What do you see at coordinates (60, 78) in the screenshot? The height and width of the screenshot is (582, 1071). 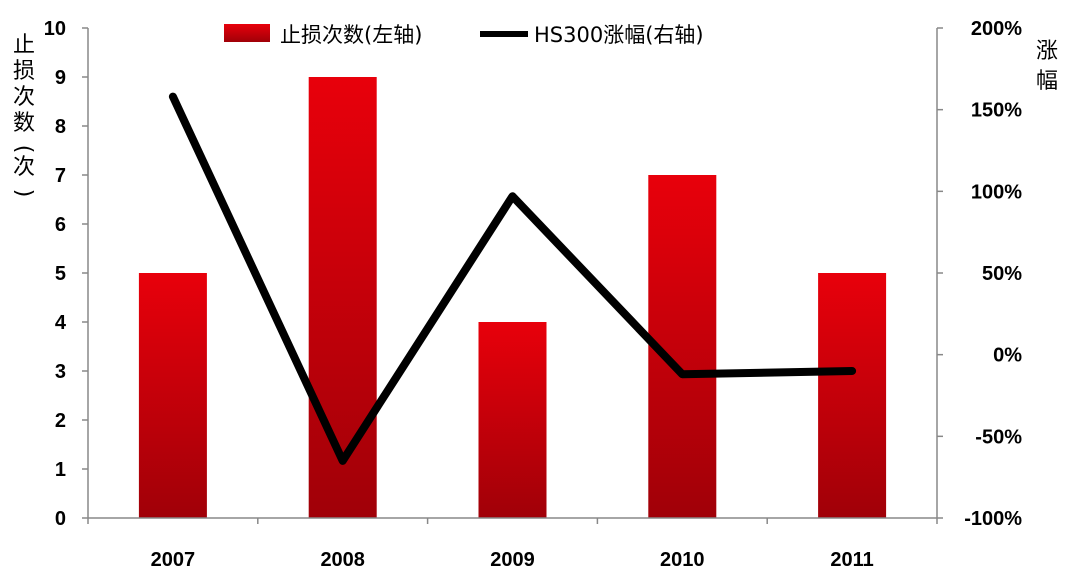 I see `left-tick-label: 9` at bounding box center [60, 78].